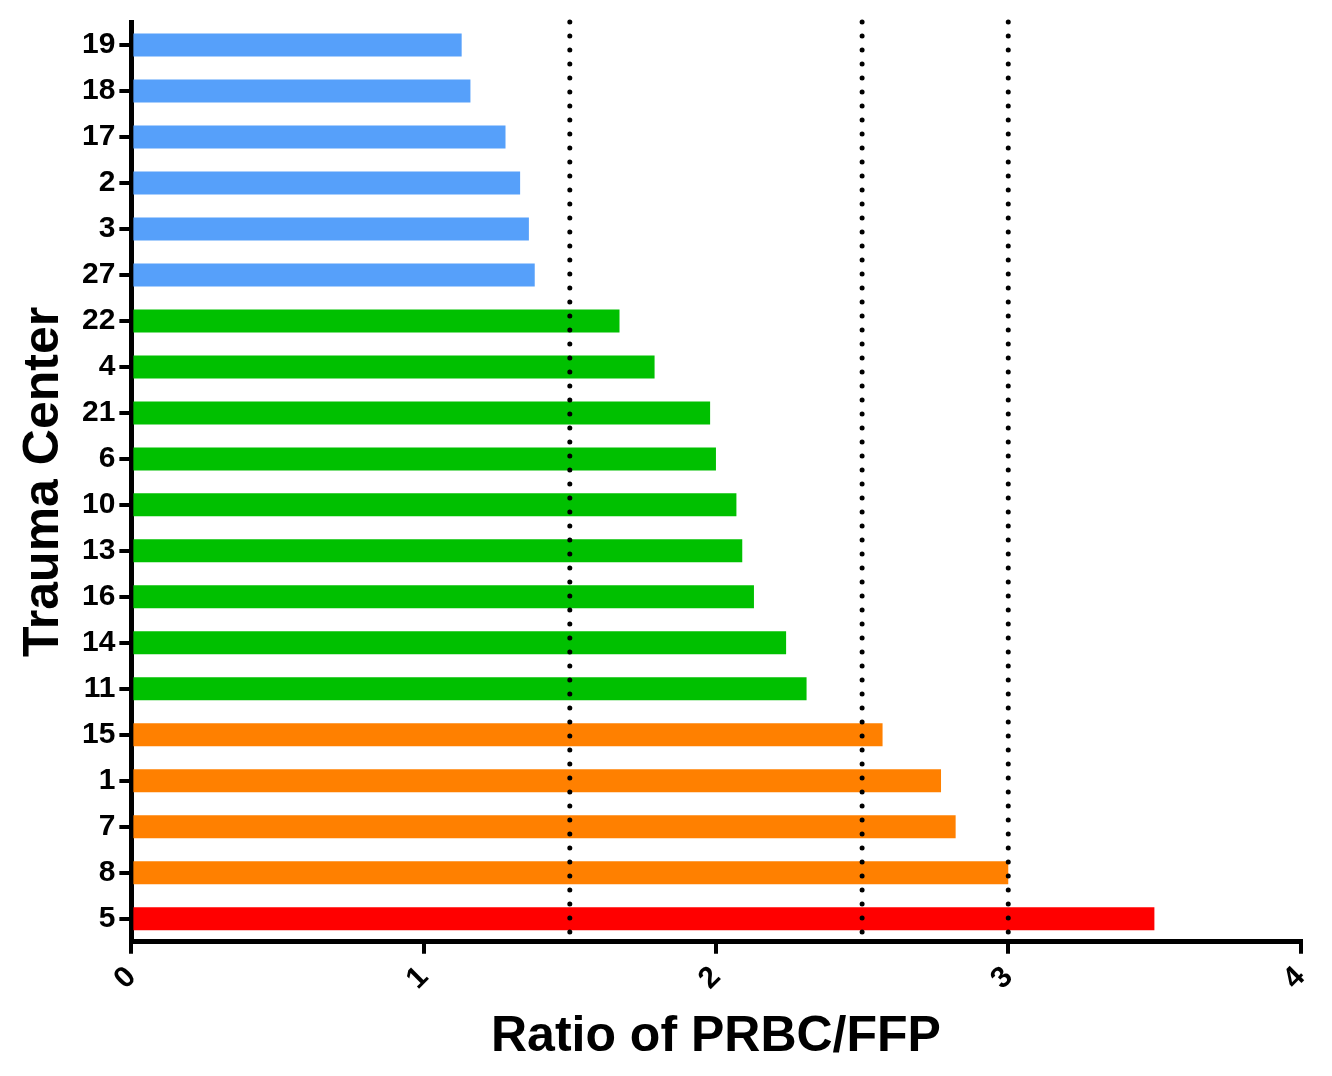 Image resolution: width=1332 pixels, height=1076 pixels. What do you see at coordinates (98, 641) in the screenshot?
I see `y-tick-label: 14` at bounding box center [98, 641].